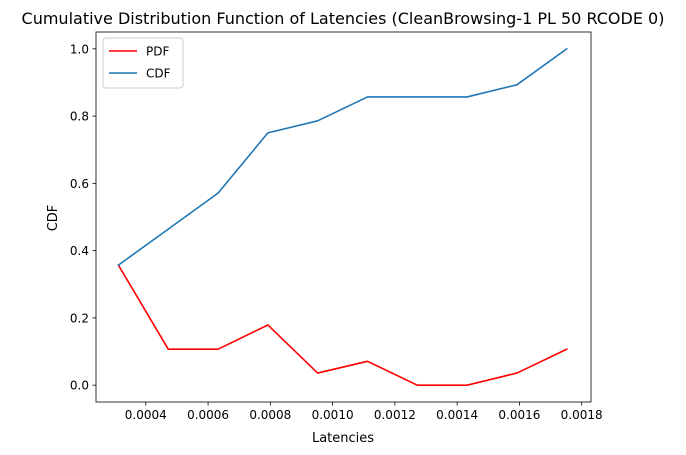  What do you see at coordinates (333, 415) in the screenshot?
I see `x-tick-label: 0.0010` at bounding box center [333, 415].